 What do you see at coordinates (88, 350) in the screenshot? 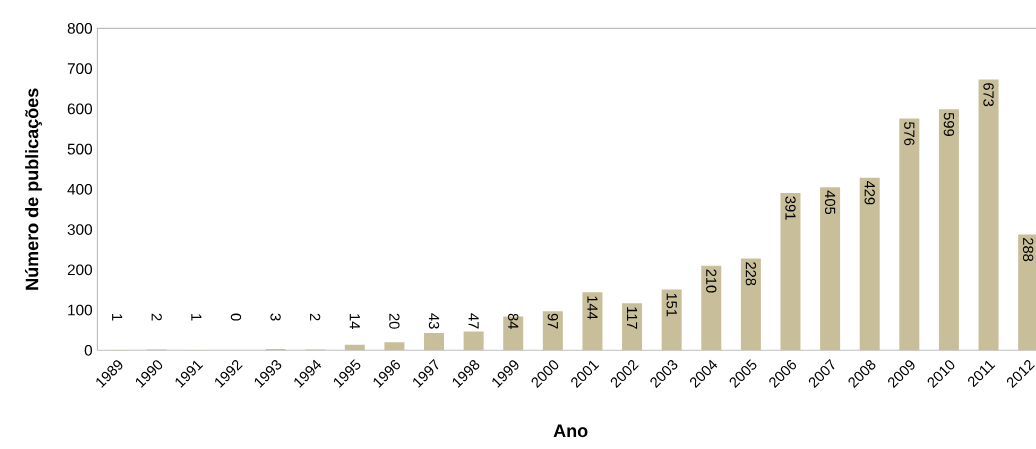
I see `y-tick-label: 0` at bounding box center [88, 350].